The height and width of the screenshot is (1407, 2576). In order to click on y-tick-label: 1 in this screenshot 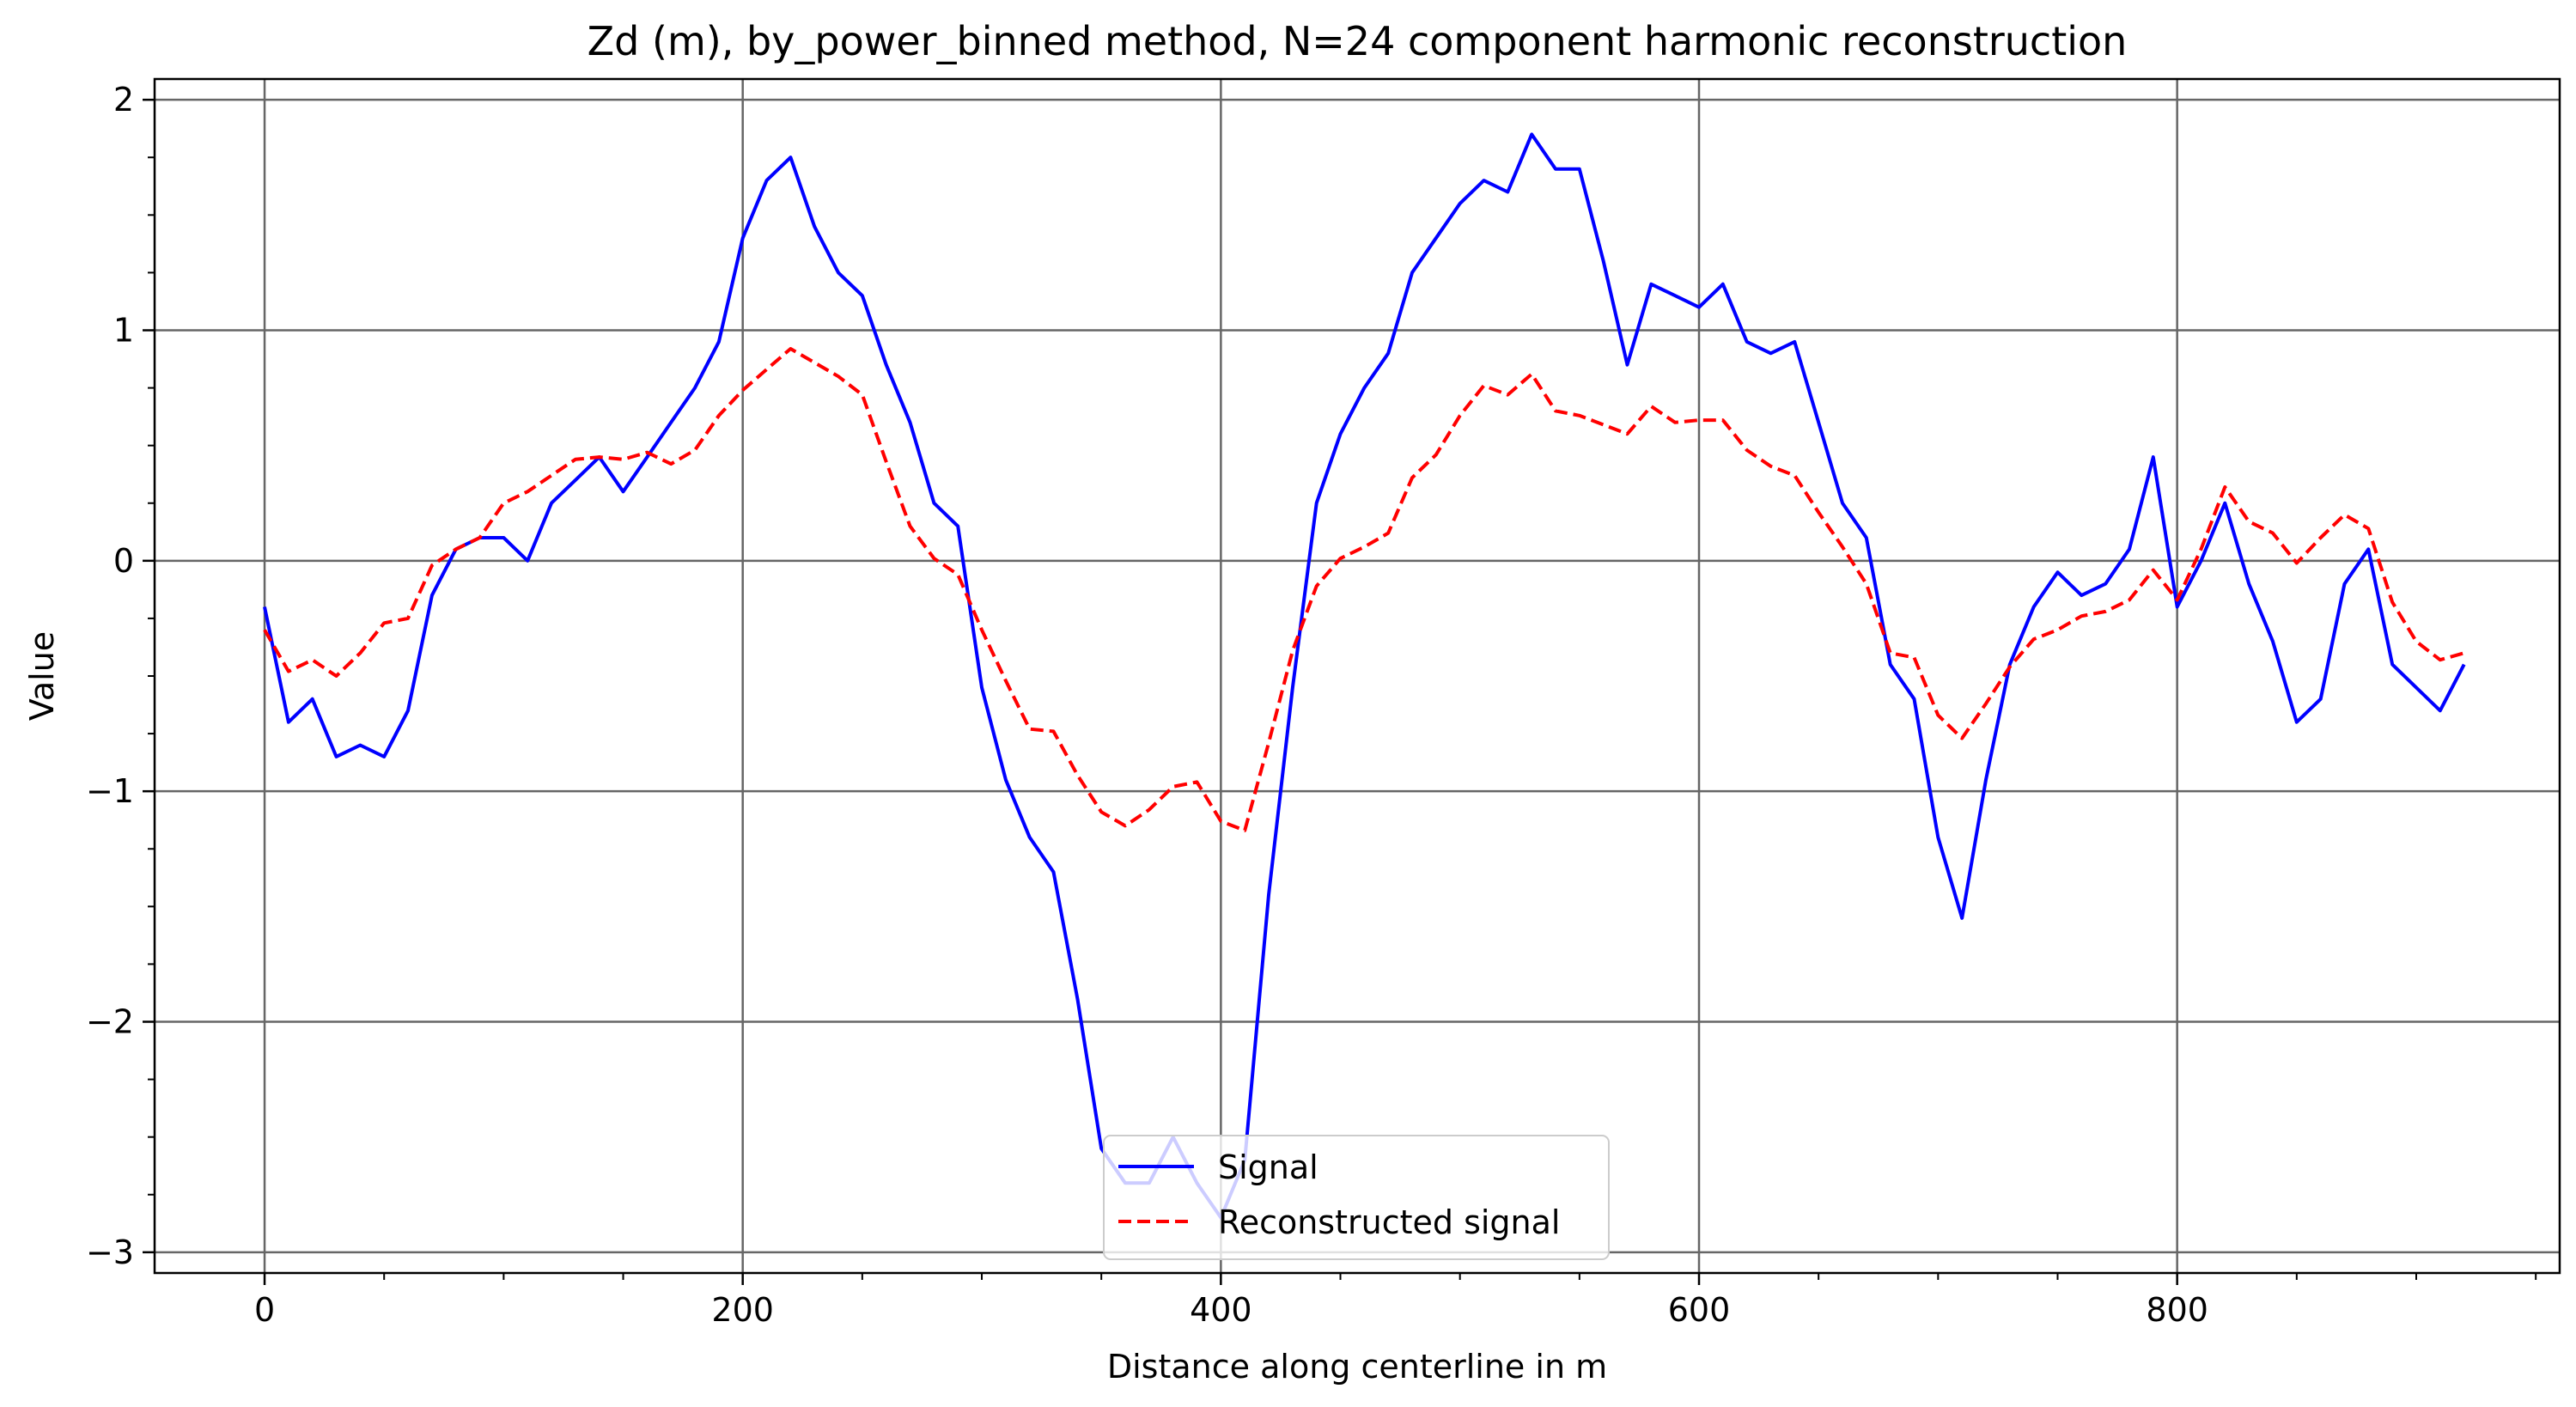, I will do `click(123, 330)`.